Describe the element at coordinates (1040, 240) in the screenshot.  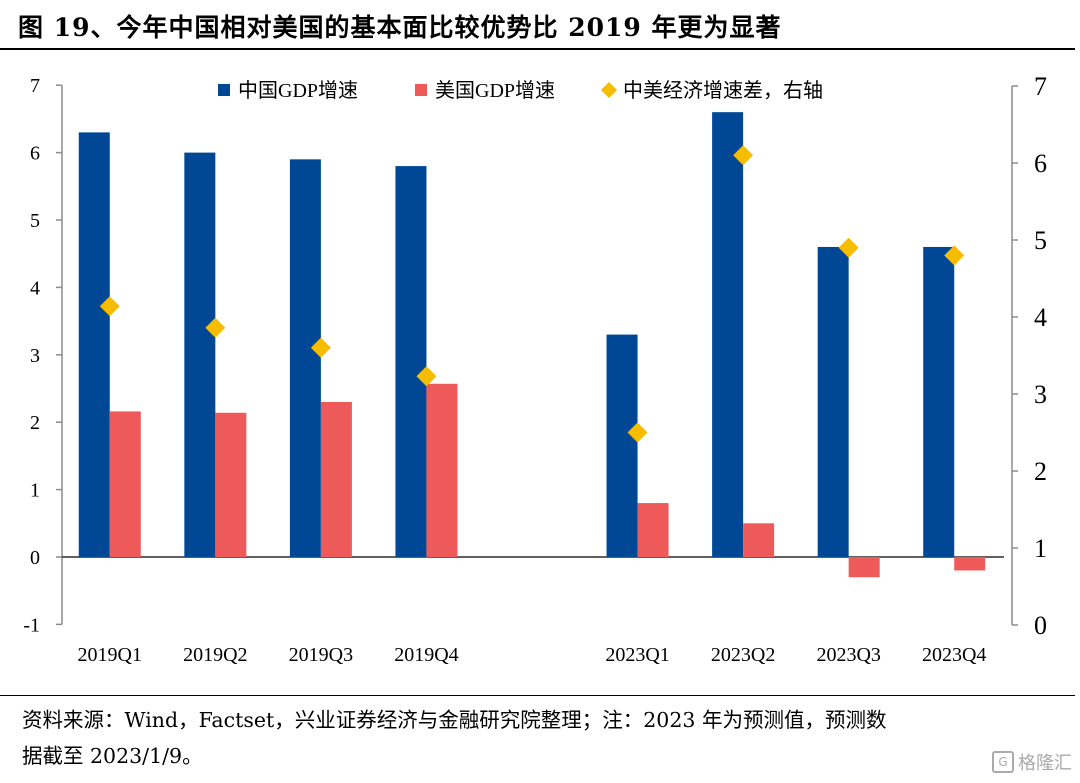
I see `right-tick-label: 5` at that location.